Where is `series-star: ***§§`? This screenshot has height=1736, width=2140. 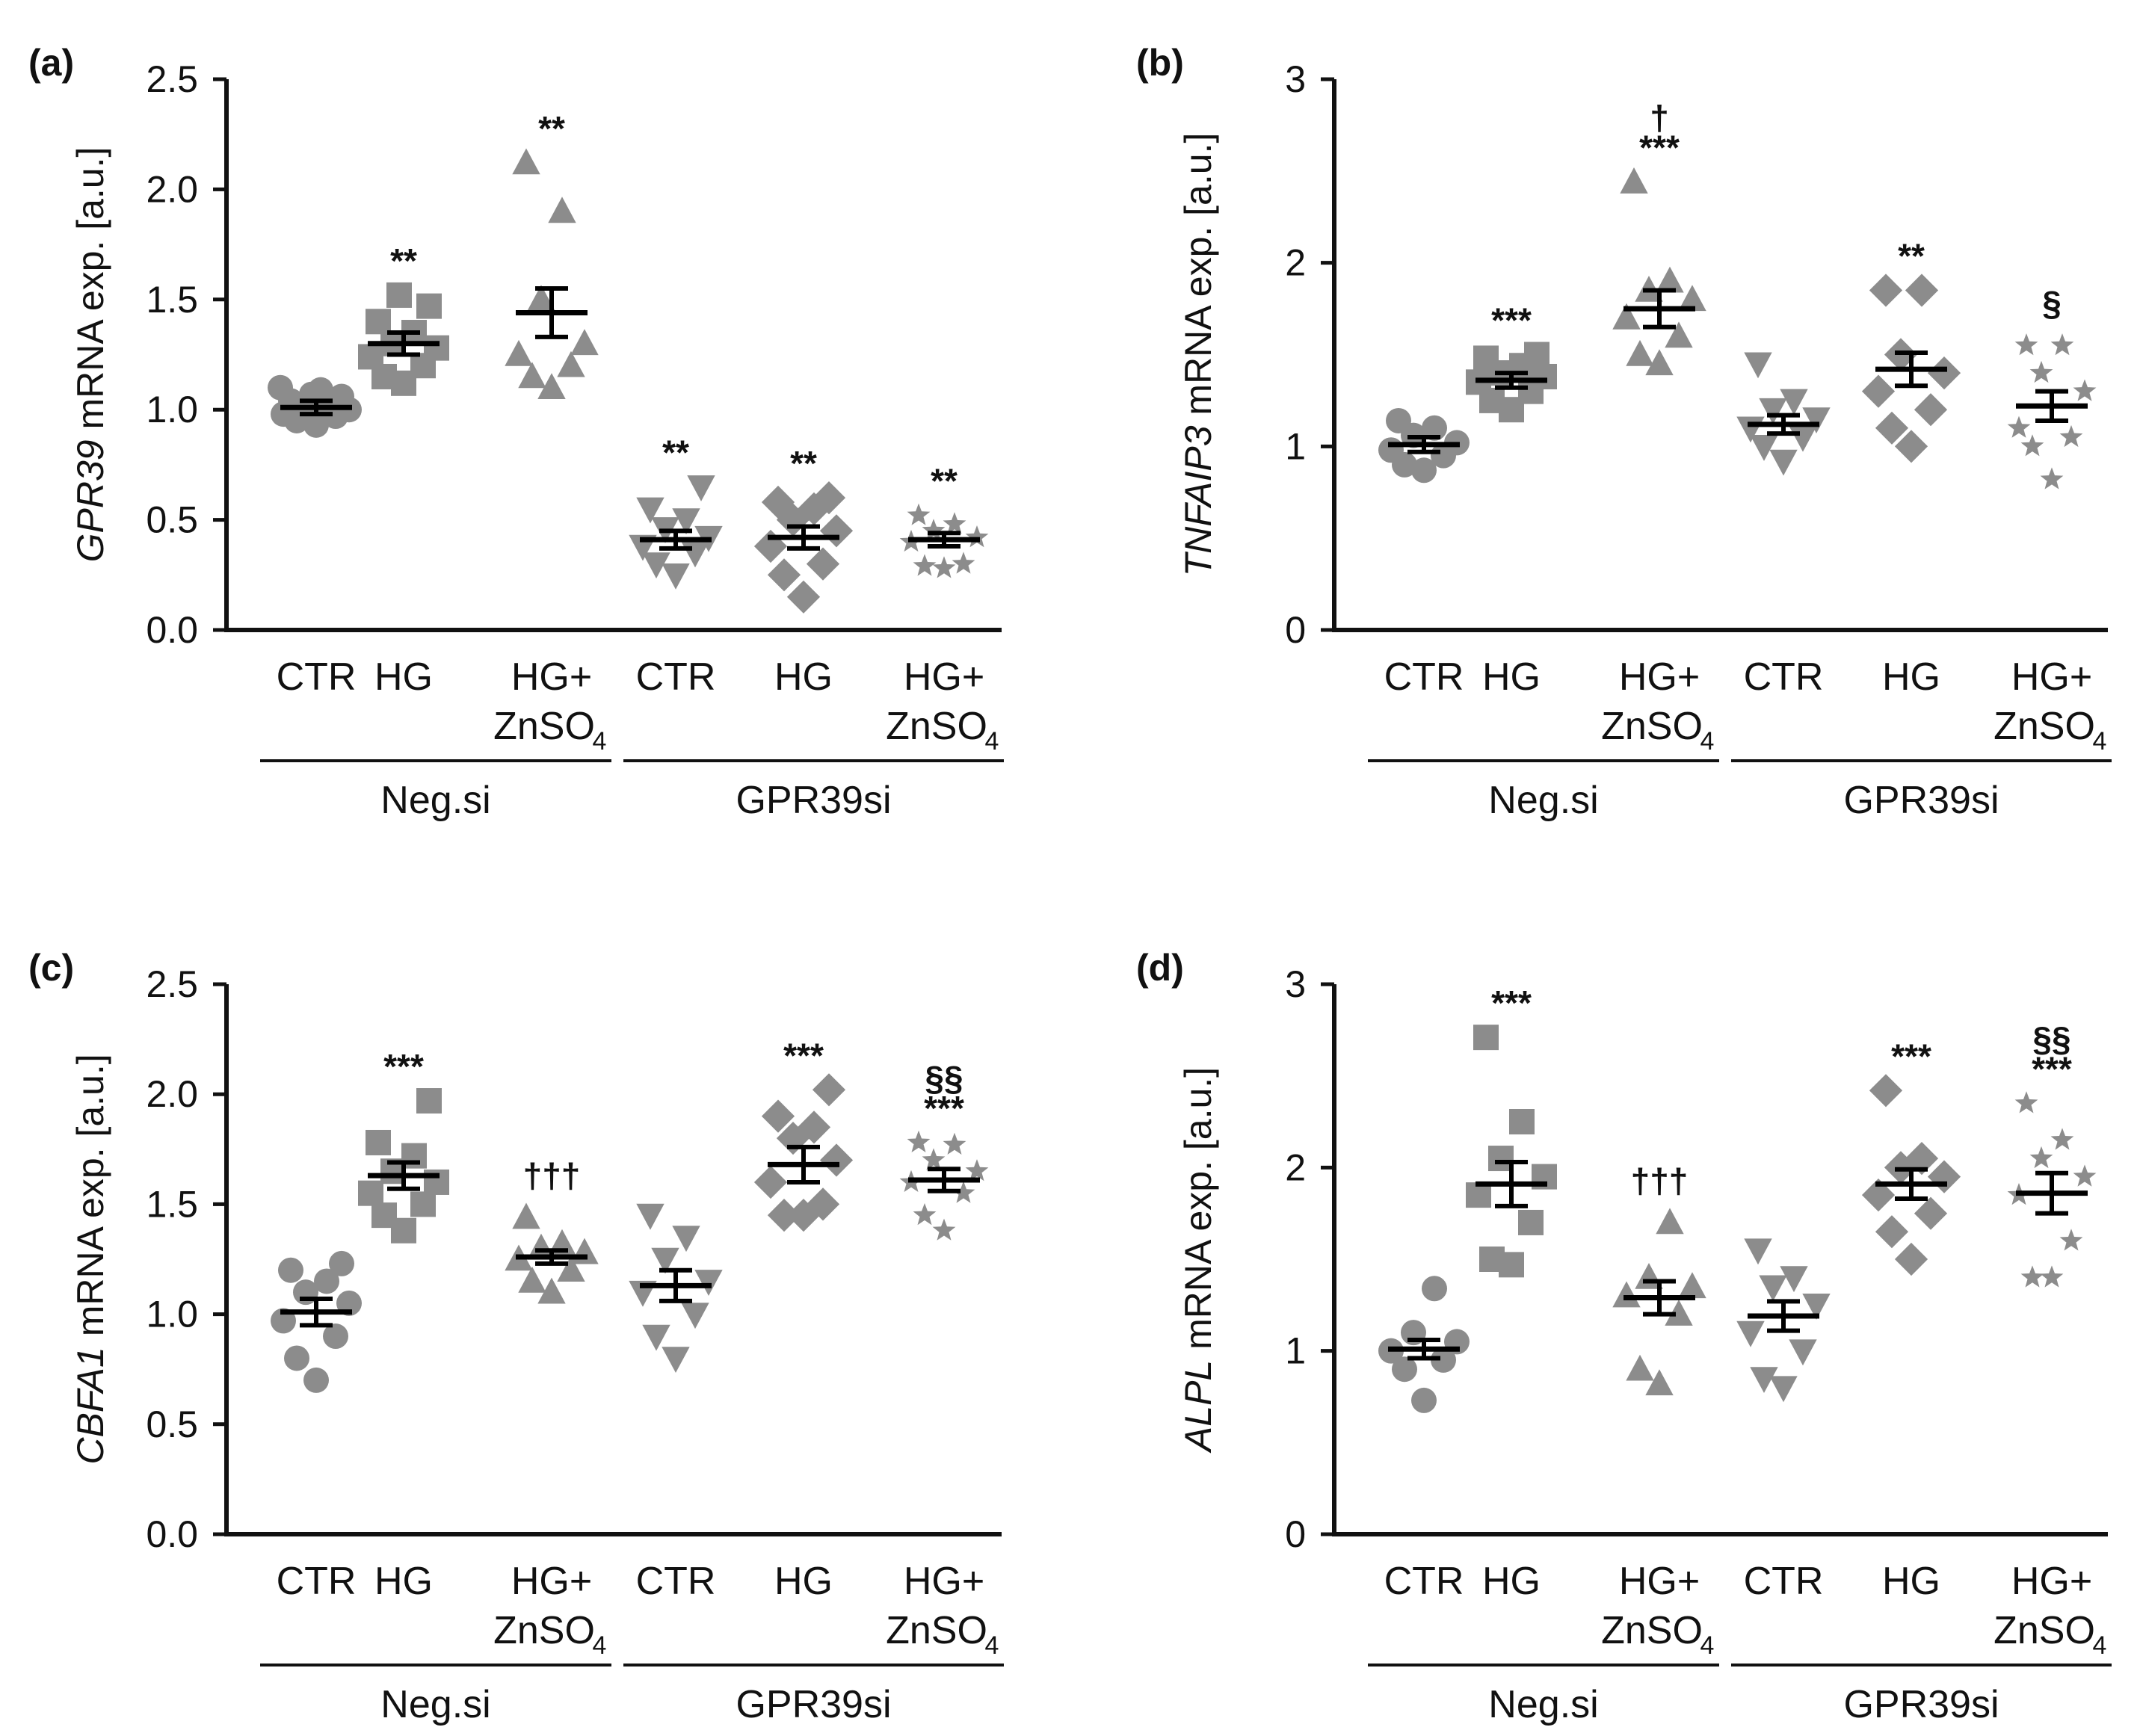
series-star: ***§§ is located at coordinates (2052, 1153).